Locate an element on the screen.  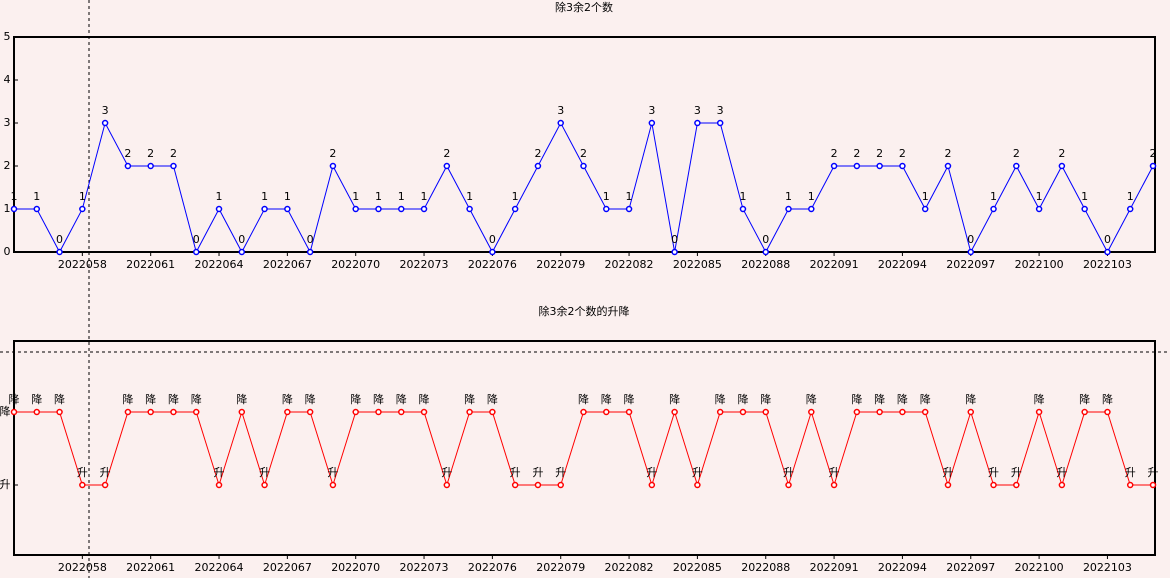
chart-title: 除3余2个数 is located at coordinates (584, 7).